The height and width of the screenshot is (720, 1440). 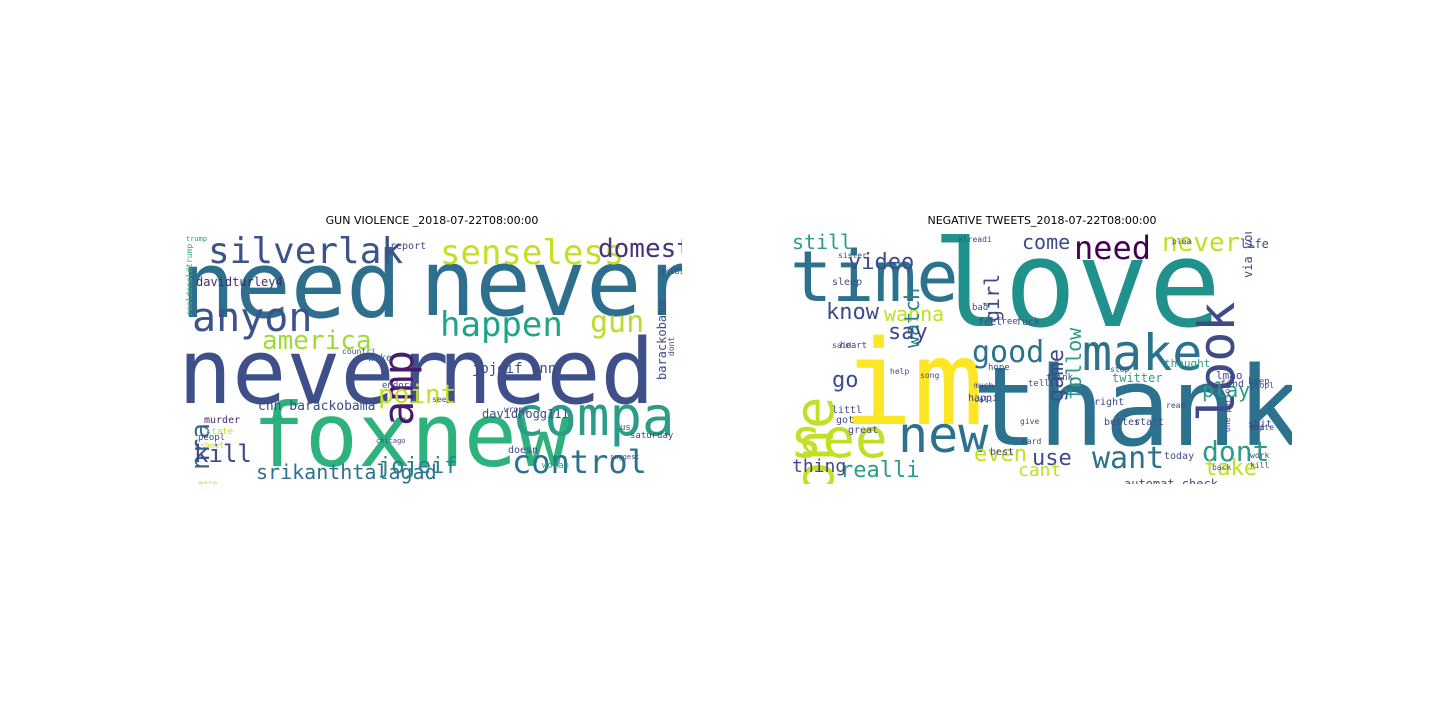 What do you see at coordinates (398, 386) in the screenshot?
I see `word-endors: endors` at bounding box center [398, 386].